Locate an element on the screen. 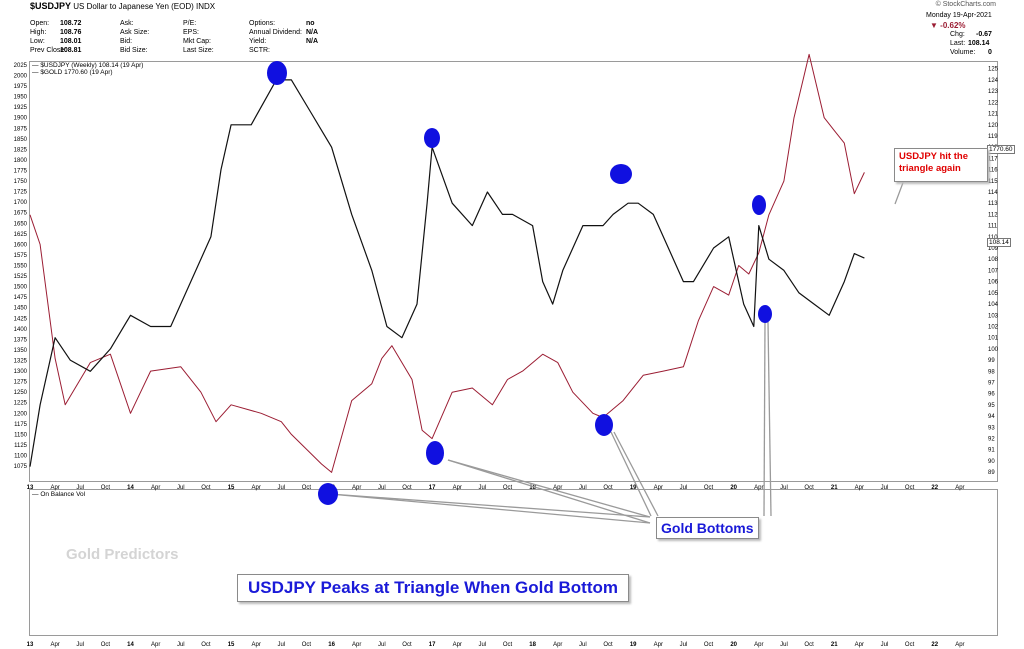  quote-label: High: is located at coordinates (38, 32).